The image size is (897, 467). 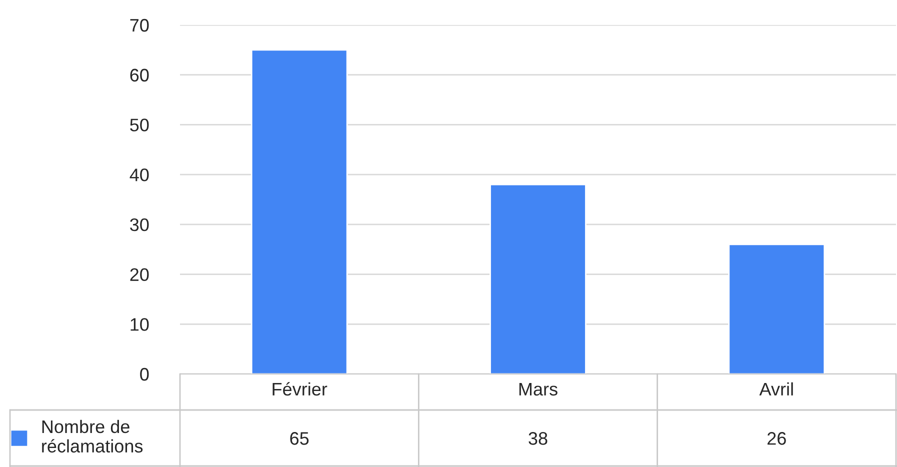 What do you see at coordinates (776, 389) in the screenshot?
I see `x-tick-label: Avril` at bounding box center [776, 389].